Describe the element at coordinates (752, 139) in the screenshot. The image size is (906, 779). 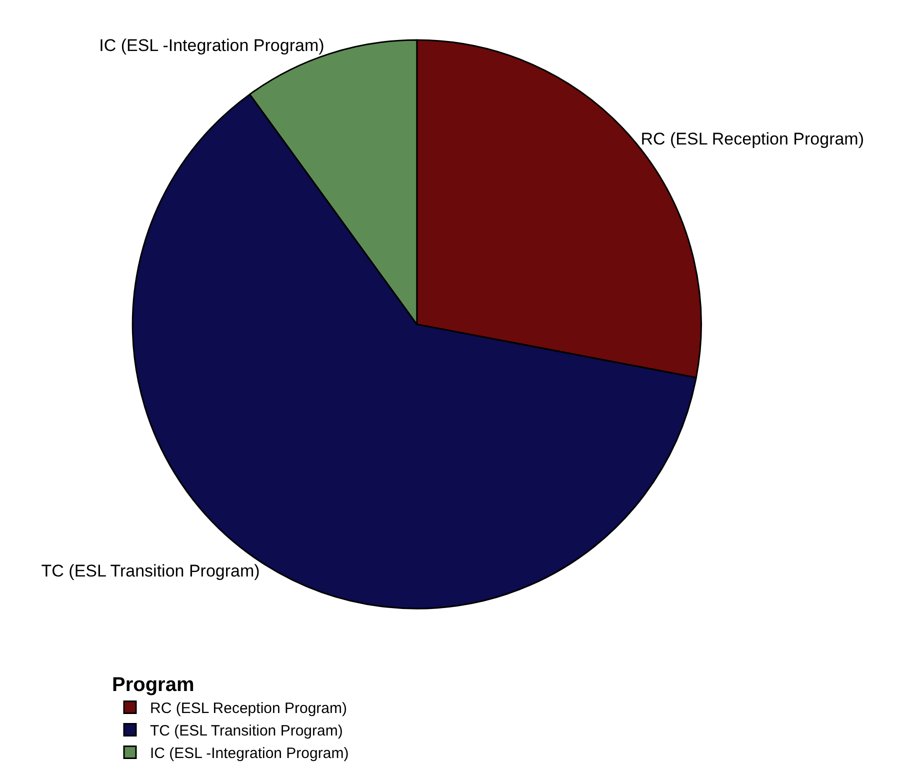
I see `slice-label: RC (ESL Reception Program)` at that location.